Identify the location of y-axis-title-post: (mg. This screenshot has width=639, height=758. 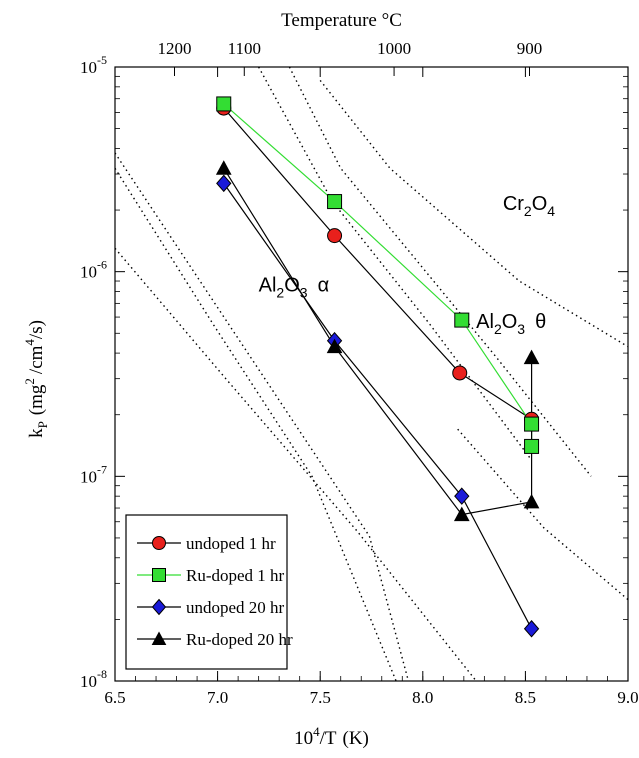
(36, 399).